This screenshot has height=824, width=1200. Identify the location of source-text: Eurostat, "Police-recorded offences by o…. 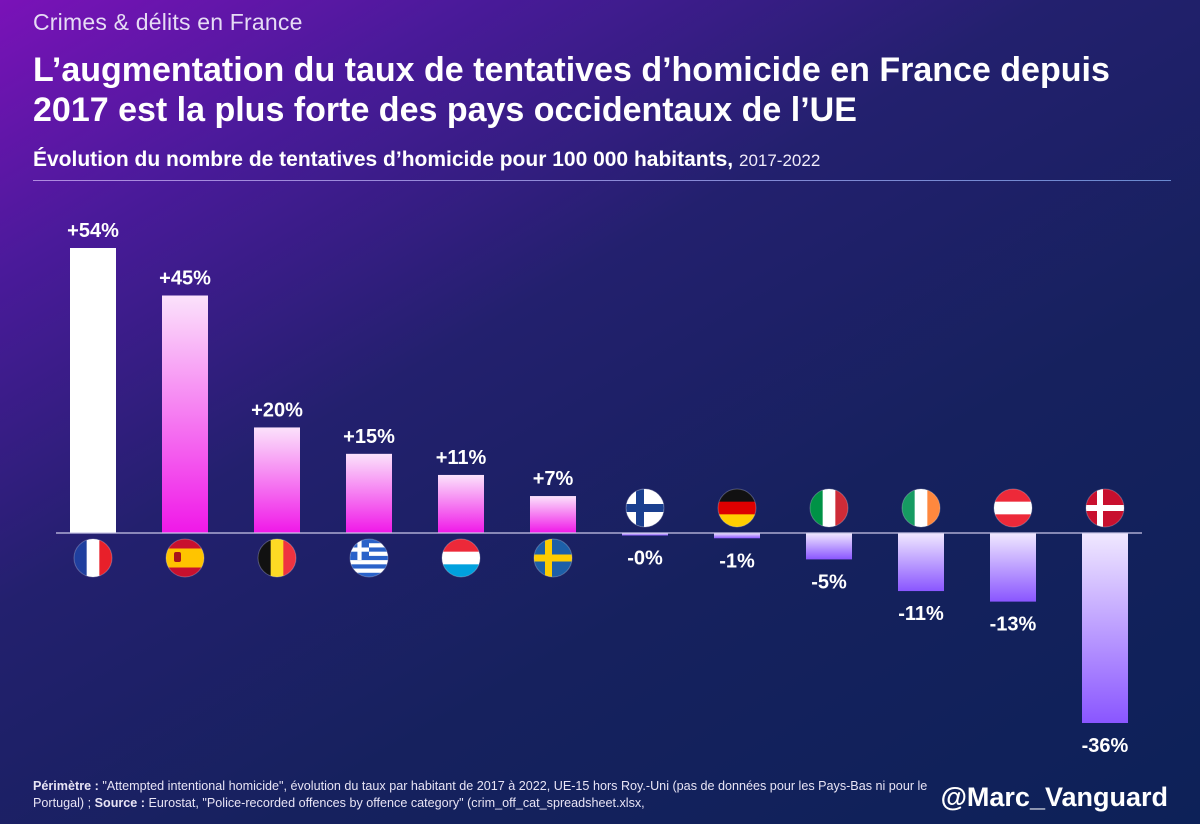
(396, 803).